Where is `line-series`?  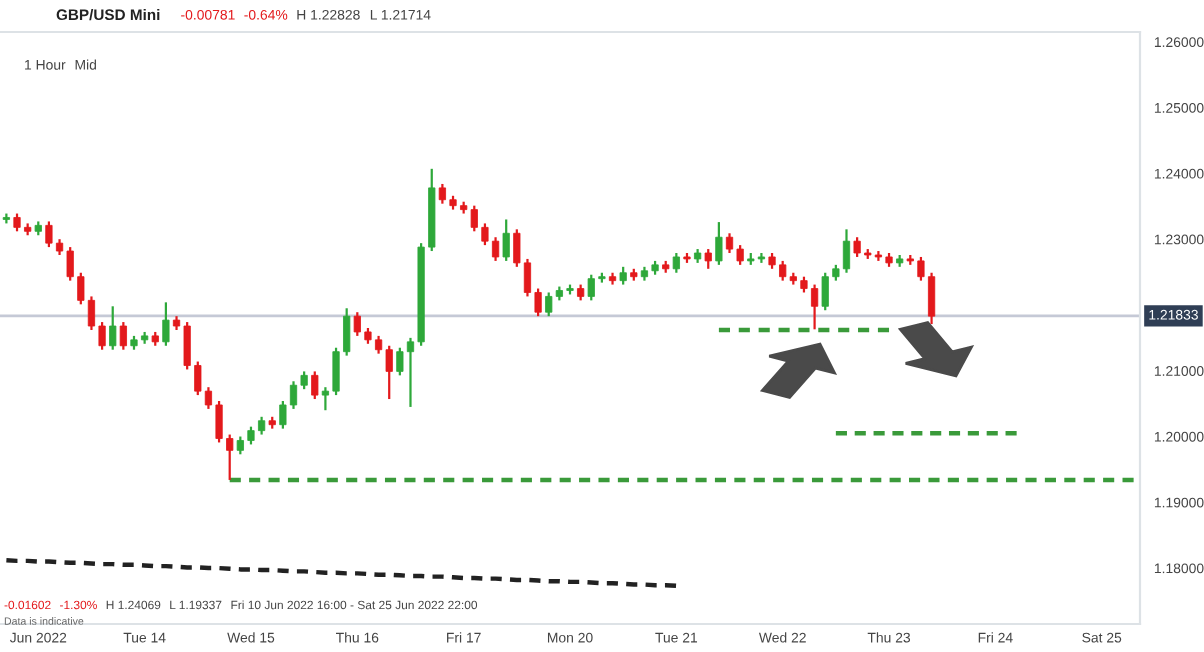
line-series is located at coordinates (341, 573).